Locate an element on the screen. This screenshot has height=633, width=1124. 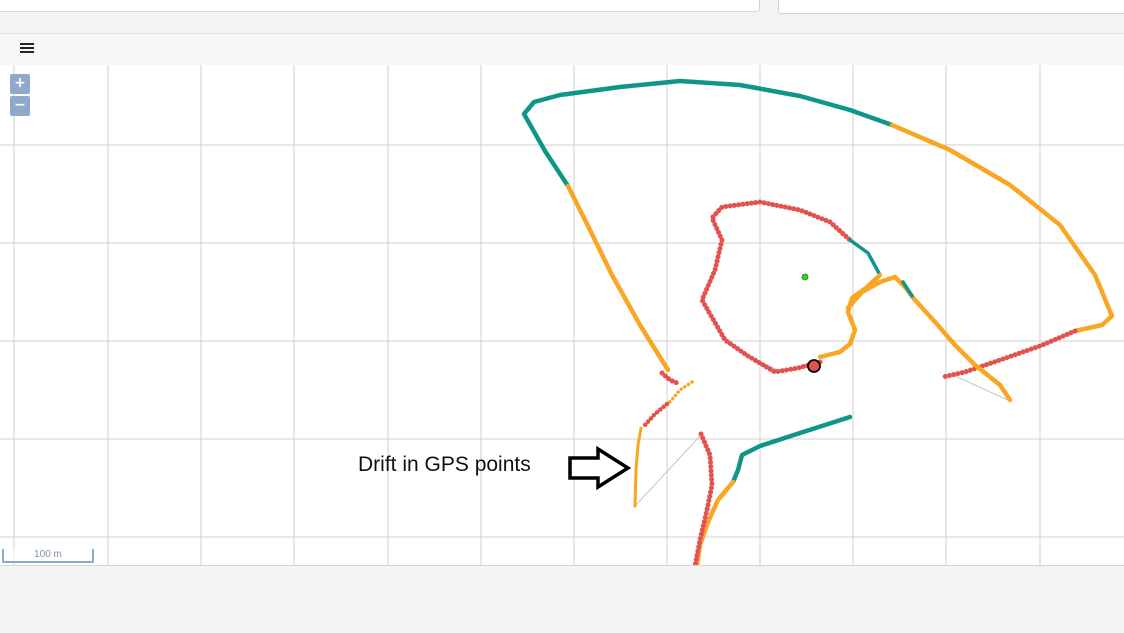
scale-bar: 100 m is located at coordinates (48, 556).